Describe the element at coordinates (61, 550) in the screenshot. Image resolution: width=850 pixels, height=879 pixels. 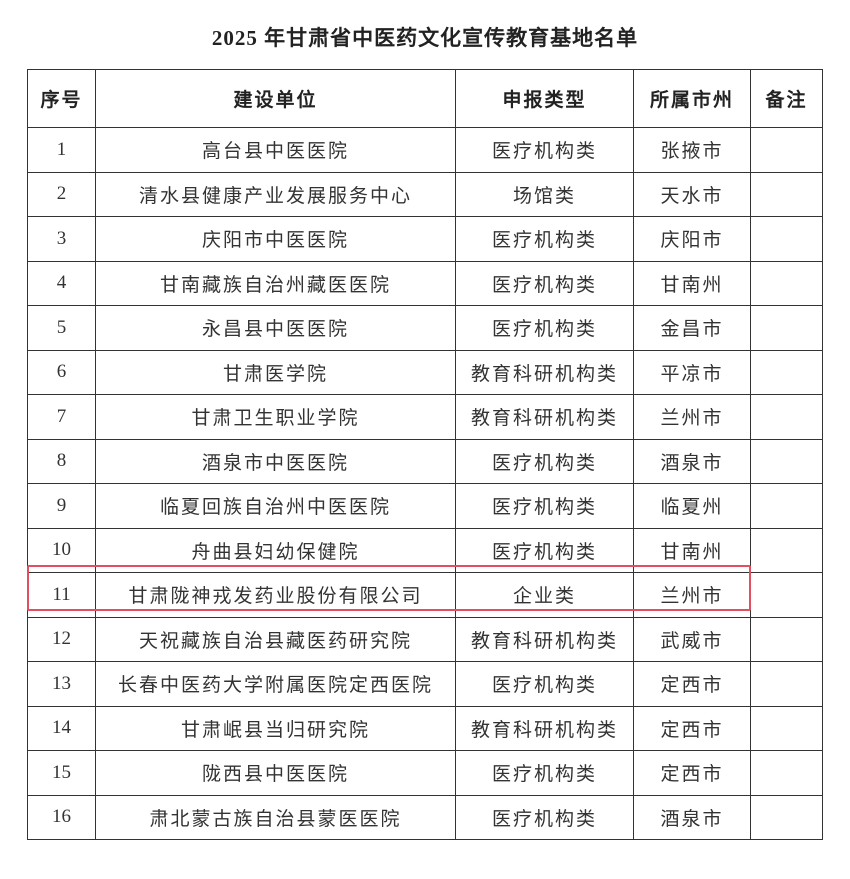
I see `cell-col-index: 10` at that location.